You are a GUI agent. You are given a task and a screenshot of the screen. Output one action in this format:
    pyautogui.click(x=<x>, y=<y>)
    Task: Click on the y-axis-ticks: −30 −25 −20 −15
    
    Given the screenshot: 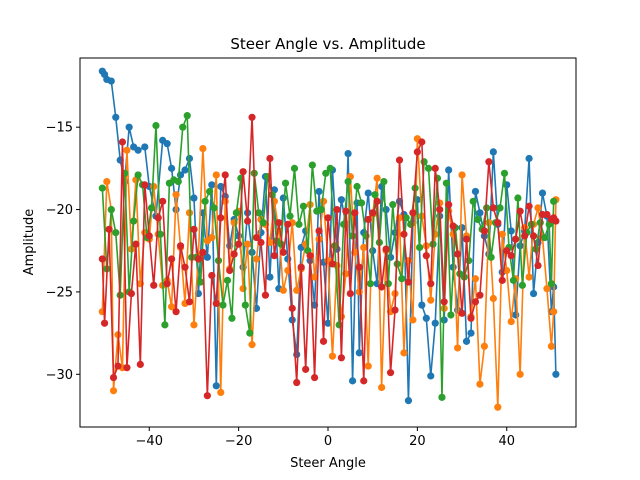 What is the action you would take?
    pyautogui.click(x=63, y=252)
    